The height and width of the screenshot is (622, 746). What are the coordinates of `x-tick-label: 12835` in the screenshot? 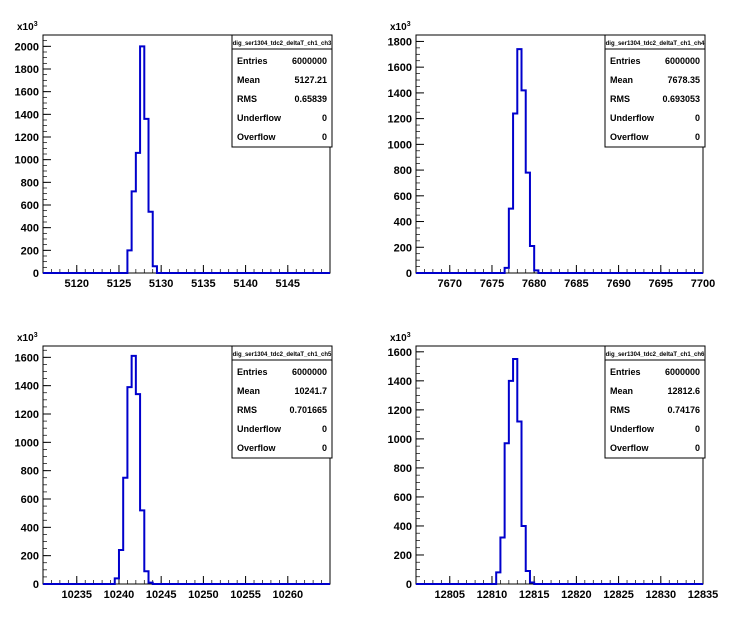 It's located at (703, 595).